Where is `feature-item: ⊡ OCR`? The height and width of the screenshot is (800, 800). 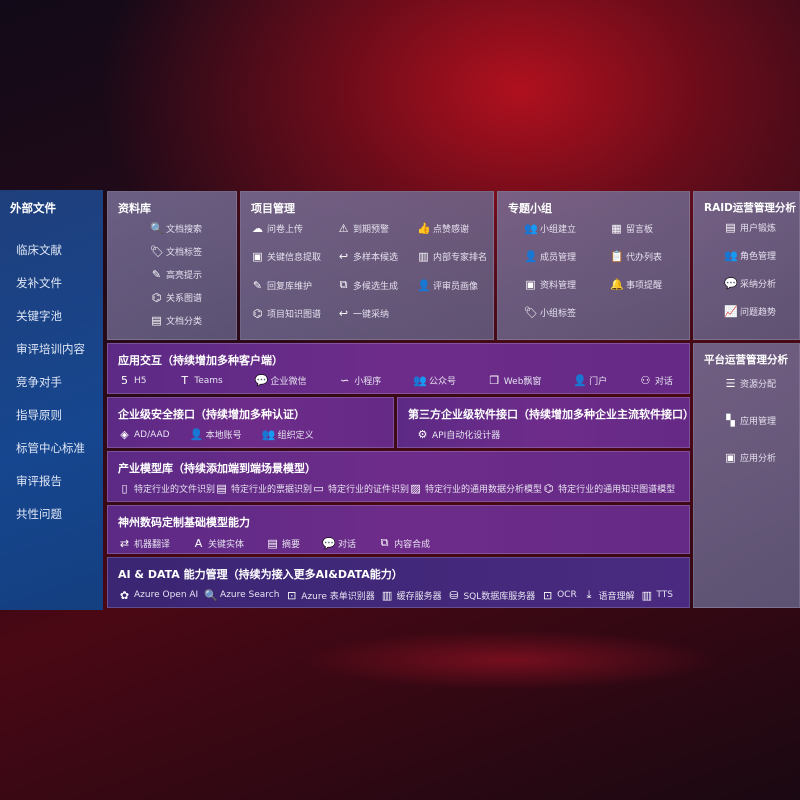 feature-item: ⊡ OCR is located at coordinates (559, 595).